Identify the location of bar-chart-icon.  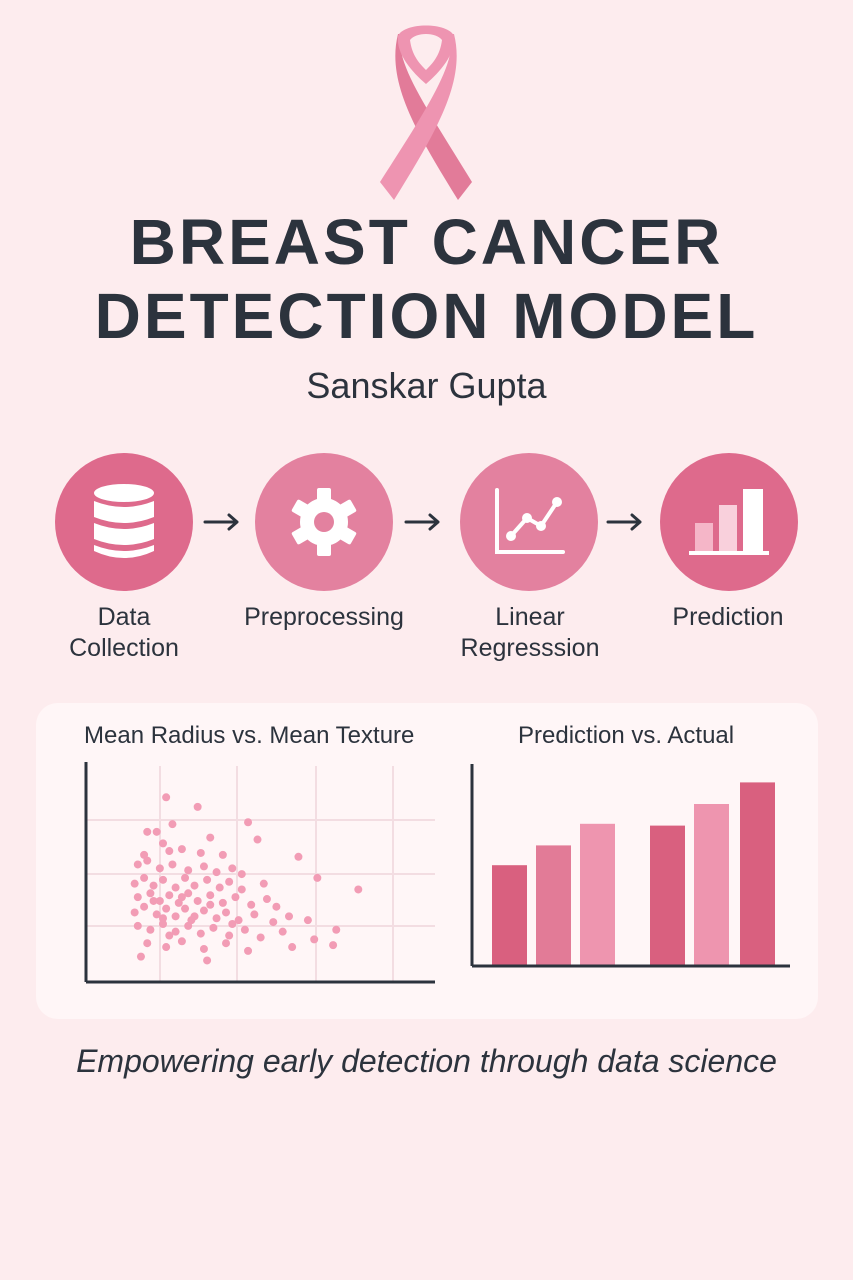
(729, 522).